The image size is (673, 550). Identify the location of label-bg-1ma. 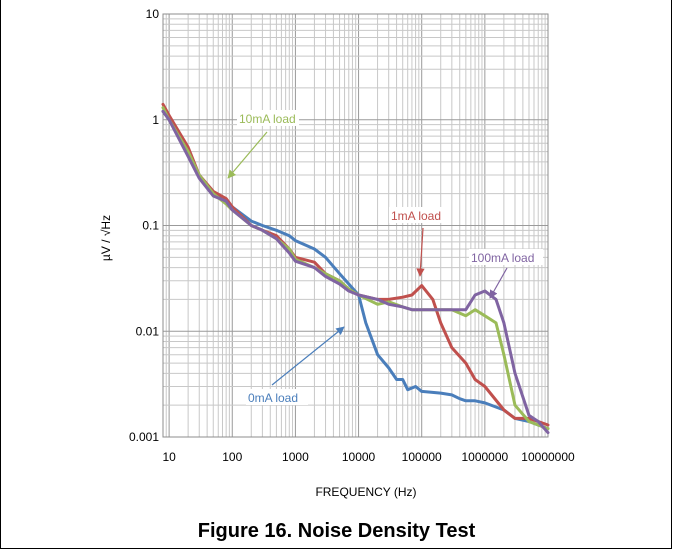
(419, 215).